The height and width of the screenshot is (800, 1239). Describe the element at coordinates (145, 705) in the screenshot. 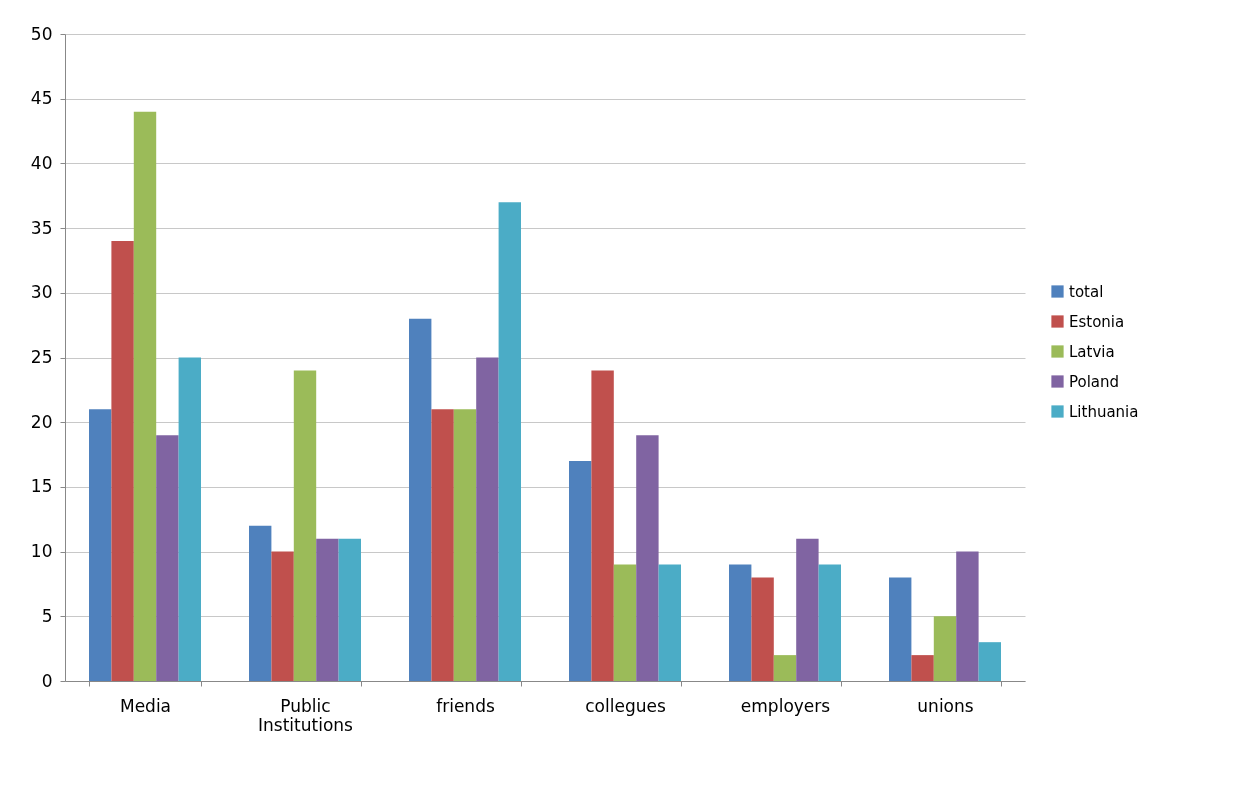

I see `x-tick-label: Media` at that location.